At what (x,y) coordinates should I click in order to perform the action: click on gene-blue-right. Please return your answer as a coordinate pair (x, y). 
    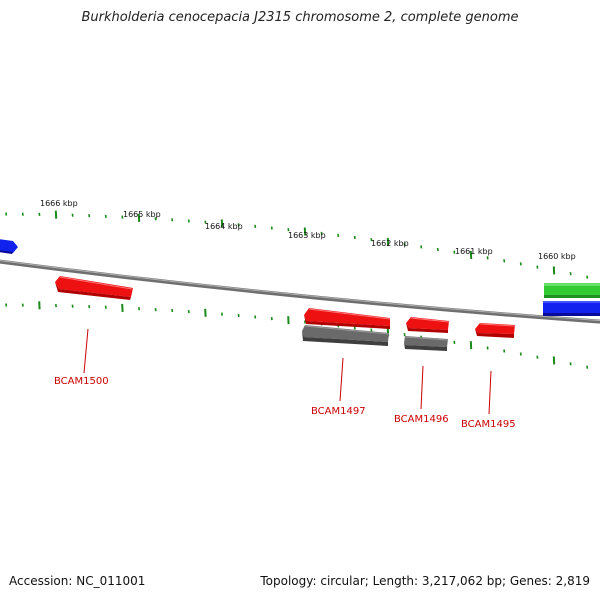
    Looking at the image, I should click on (571, 308).